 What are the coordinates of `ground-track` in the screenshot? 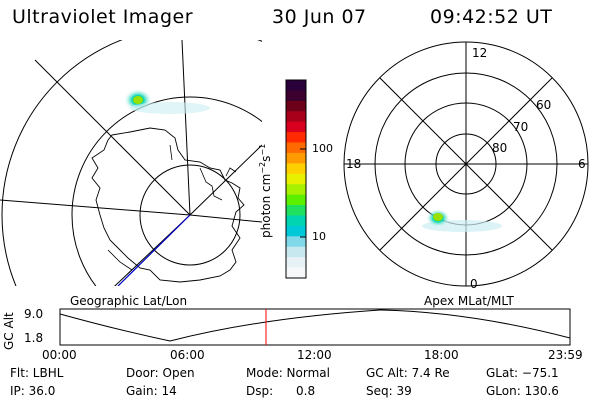 It's located at (154, 250).